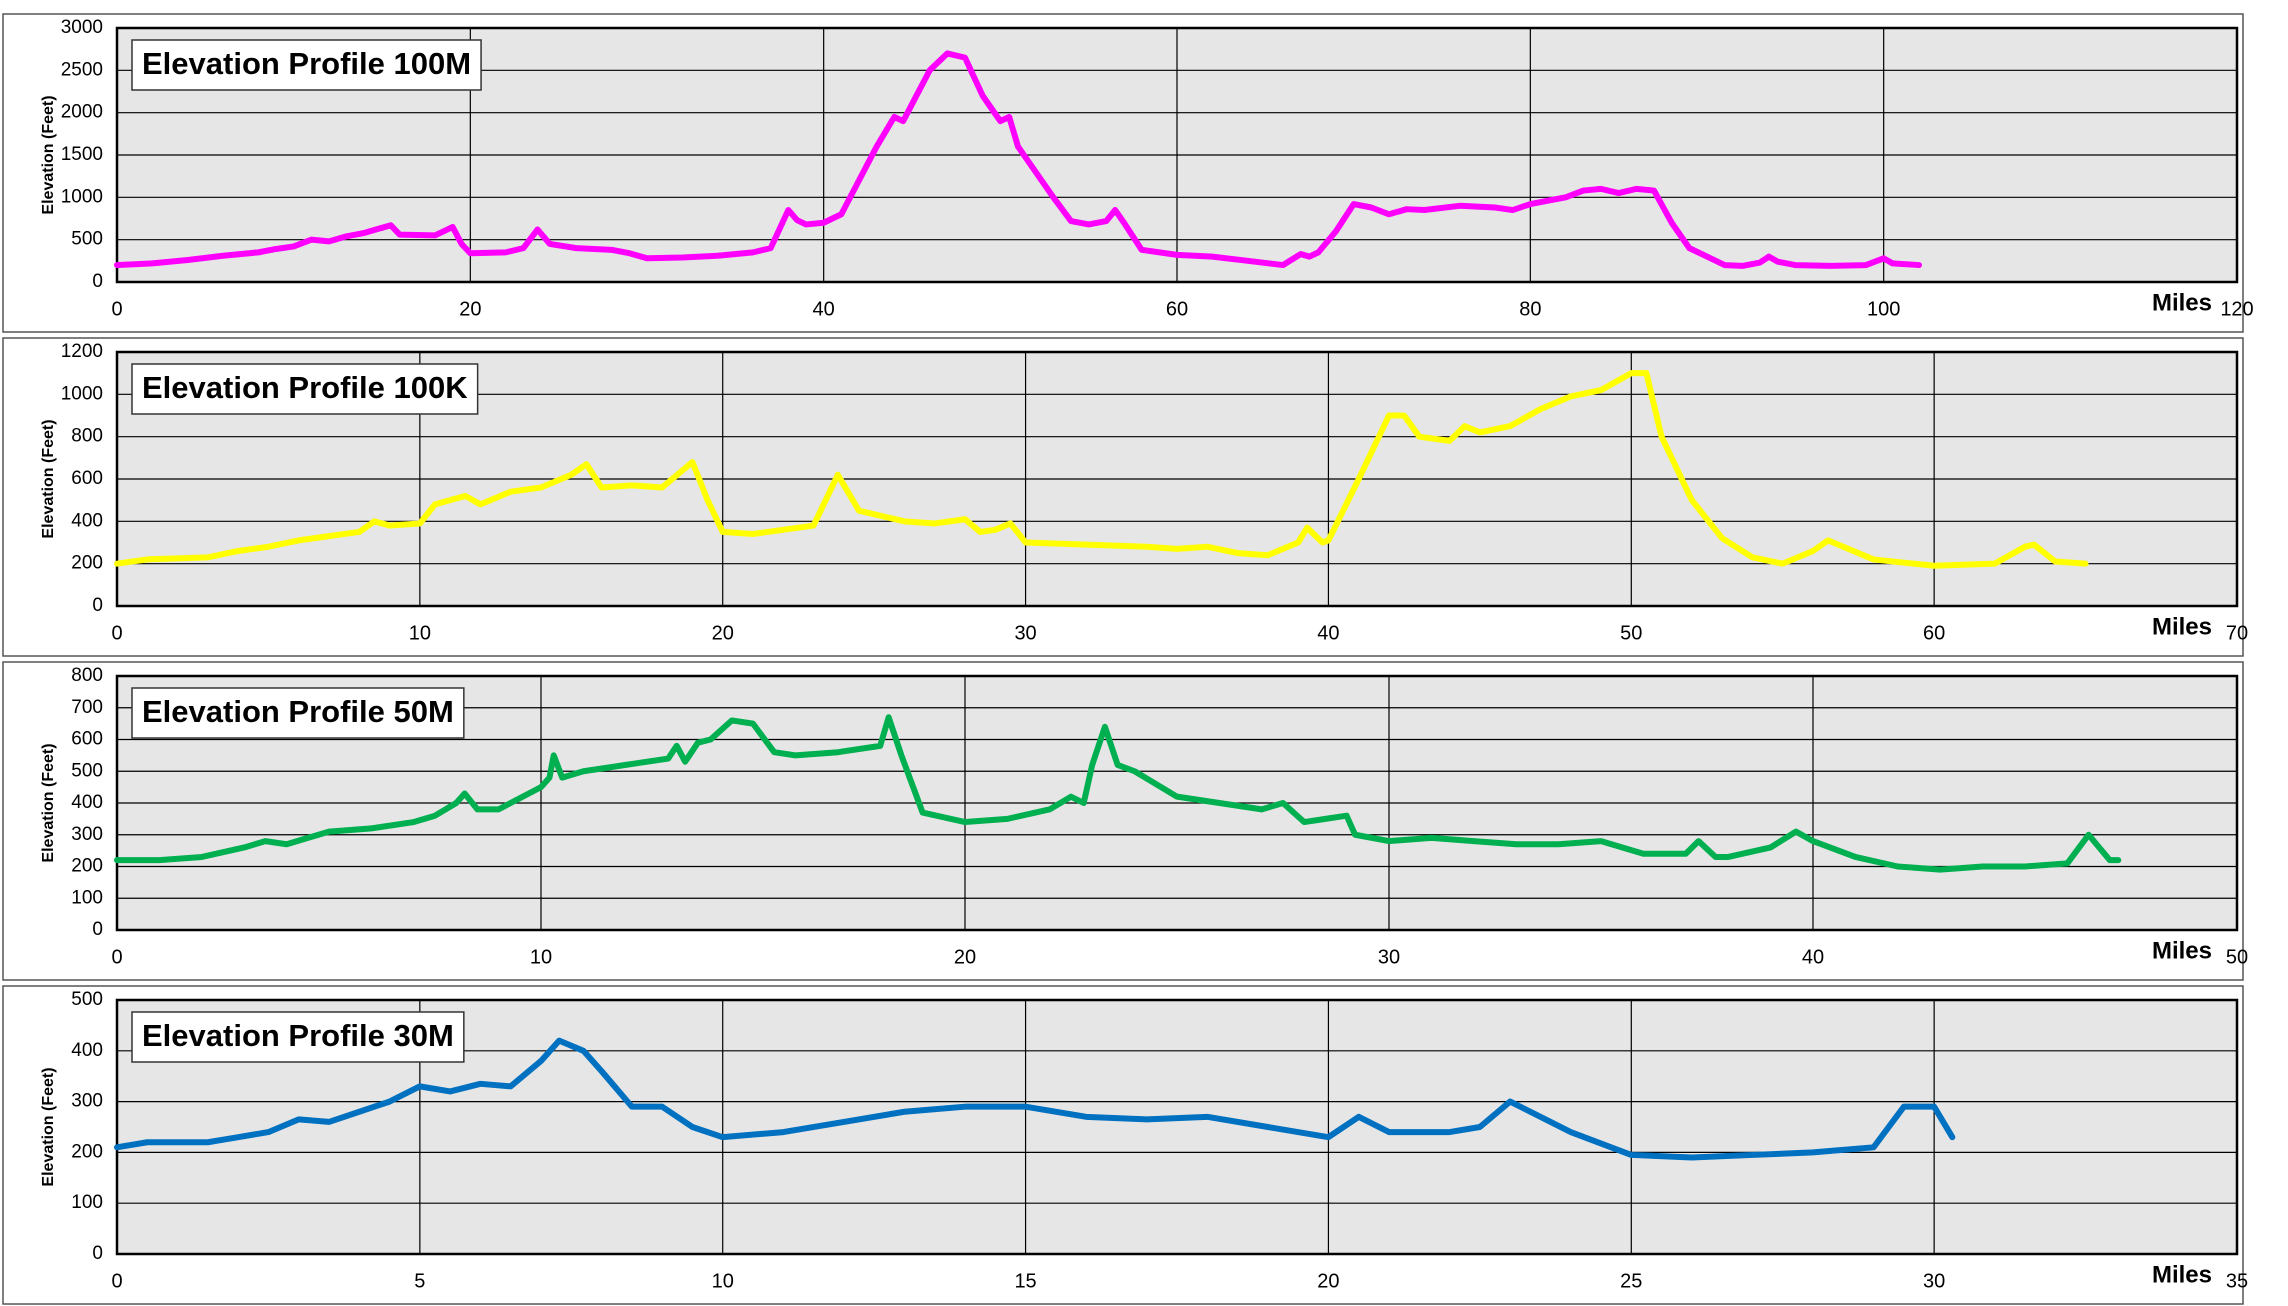 The width and height of the screenshot is (2288, 1306). I want to click on chart-title: Elevation Profile 30M, so click(298, 1035).